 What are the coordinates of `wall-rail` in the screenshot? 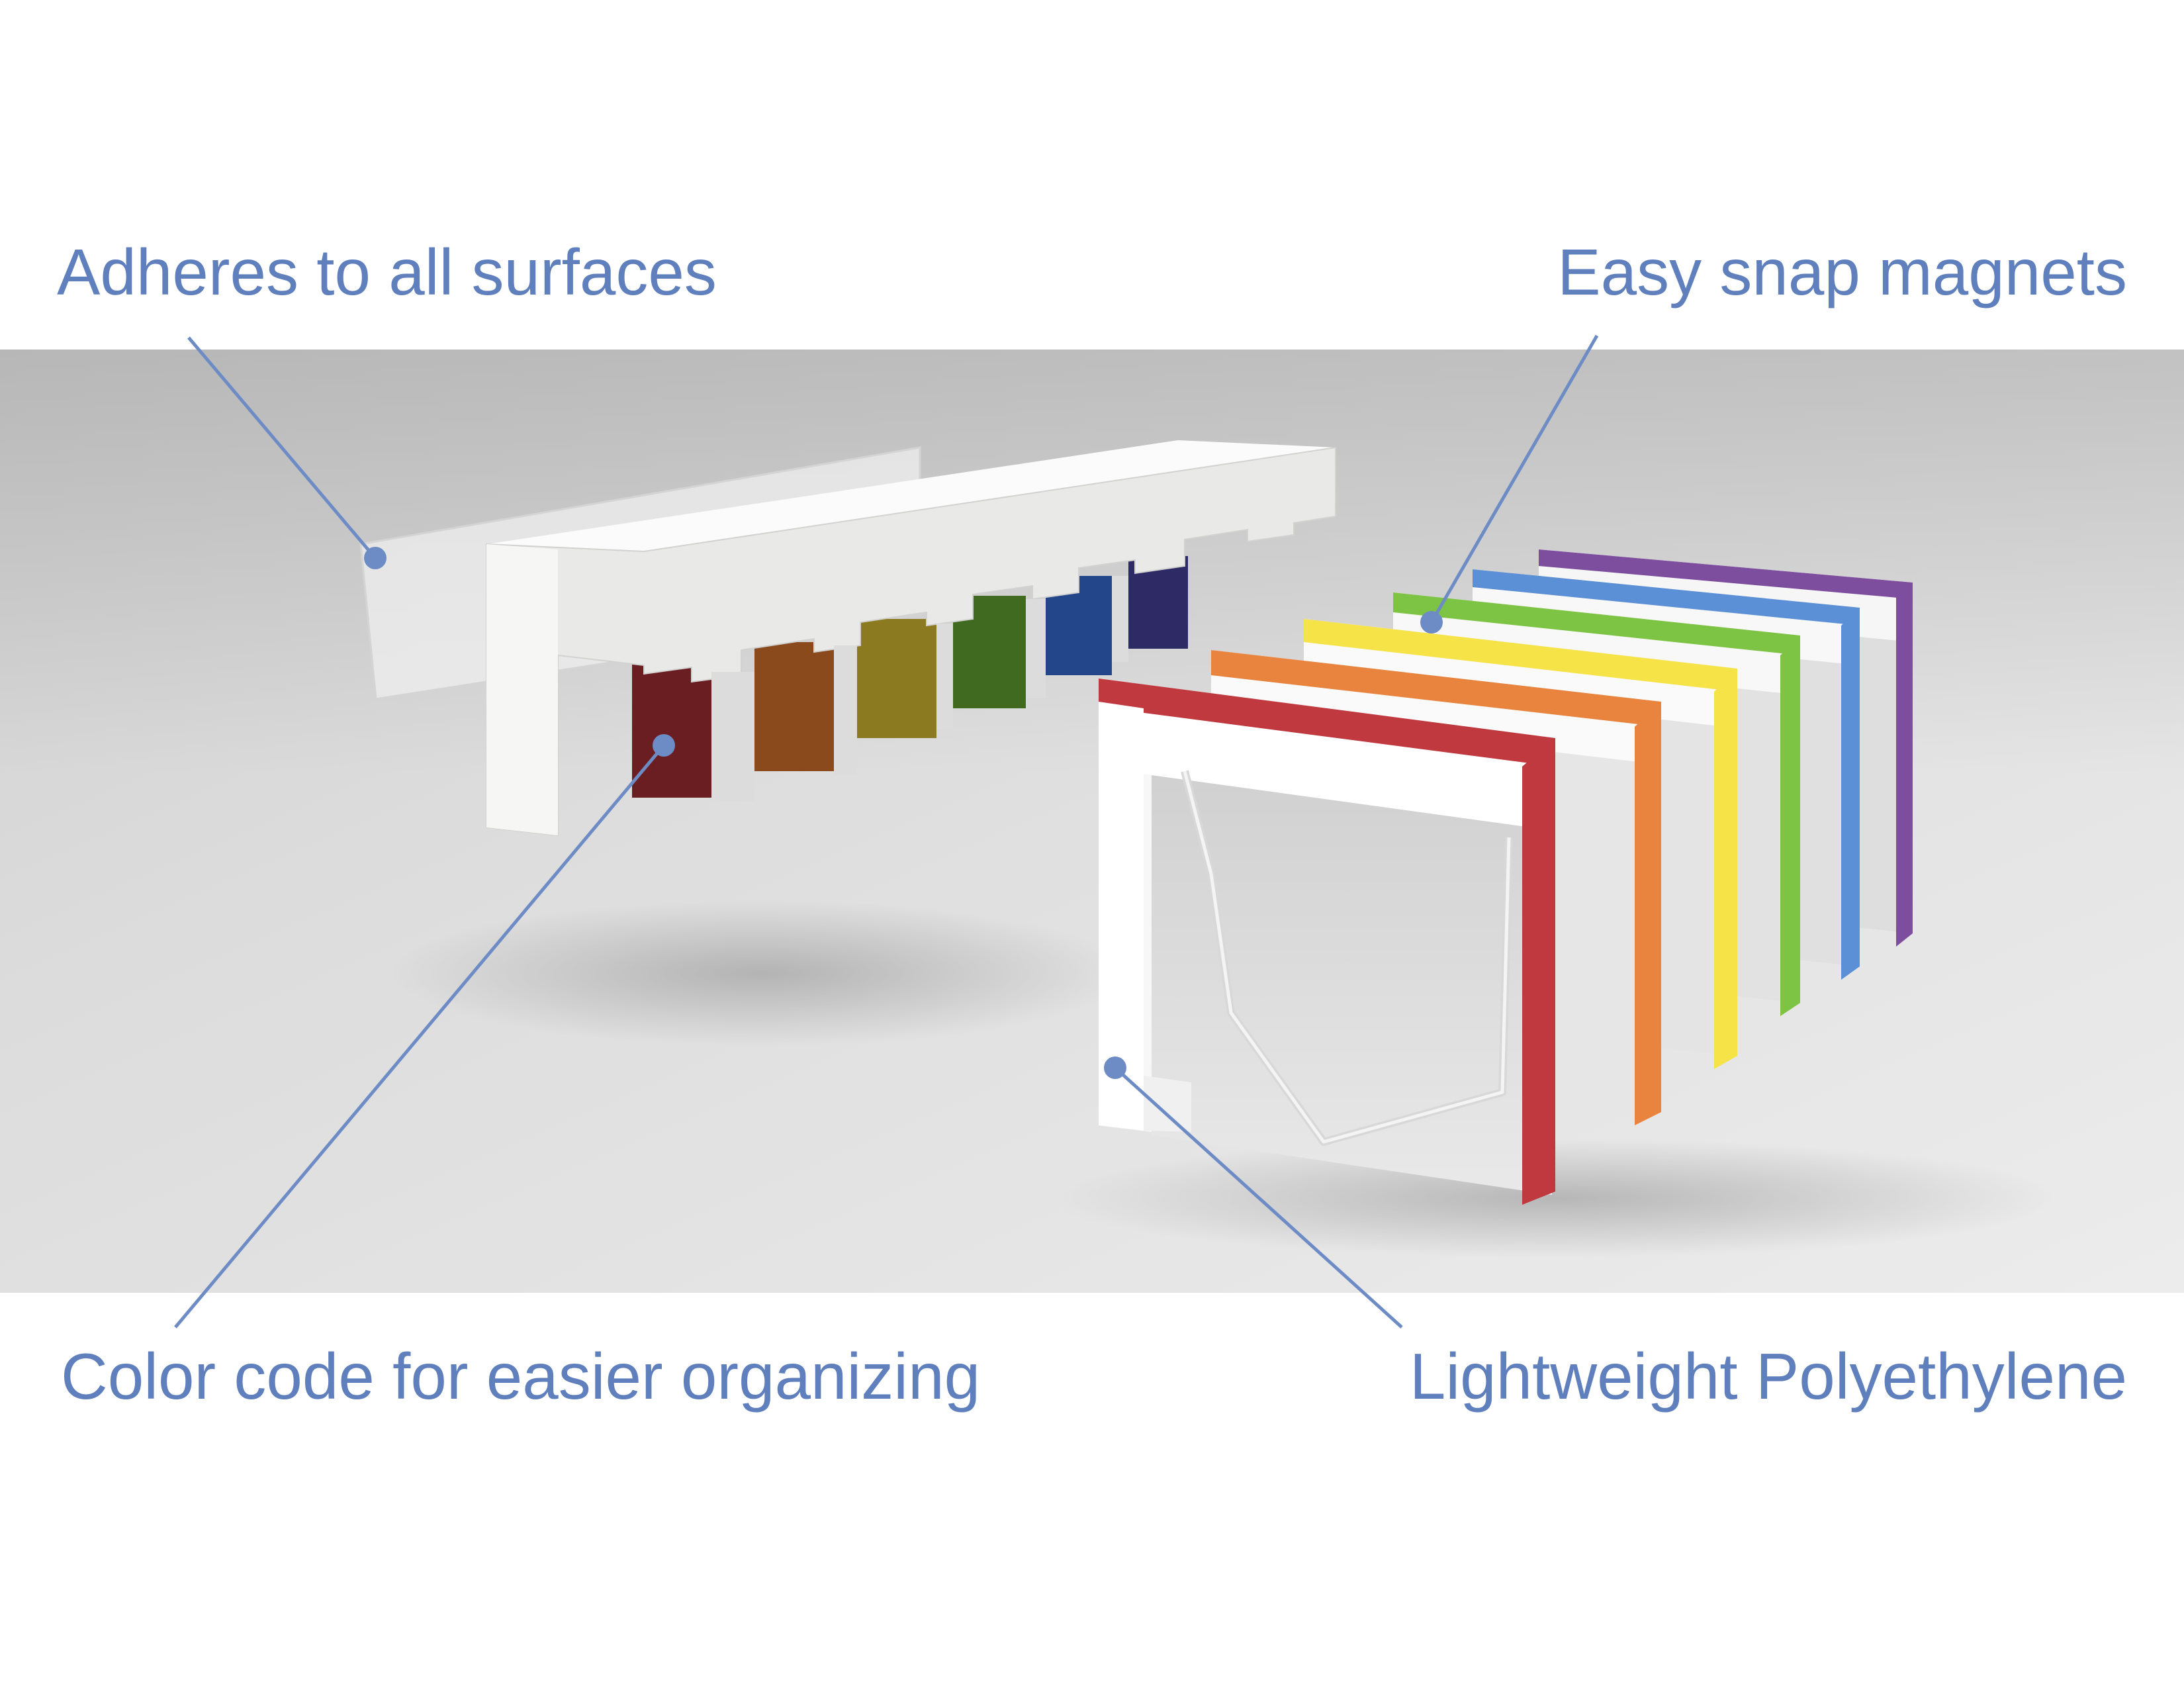 It's located at (911, 638).